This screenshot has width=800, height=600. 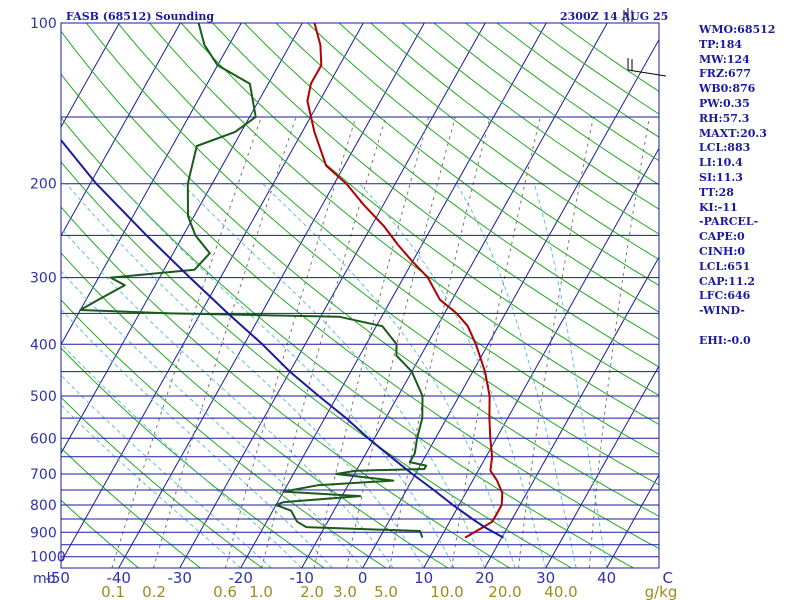 What do you see at coordinates (43, 533) in the screenshot?
I see `pressure-tick-label: 900` at bounding box center [43, 533].